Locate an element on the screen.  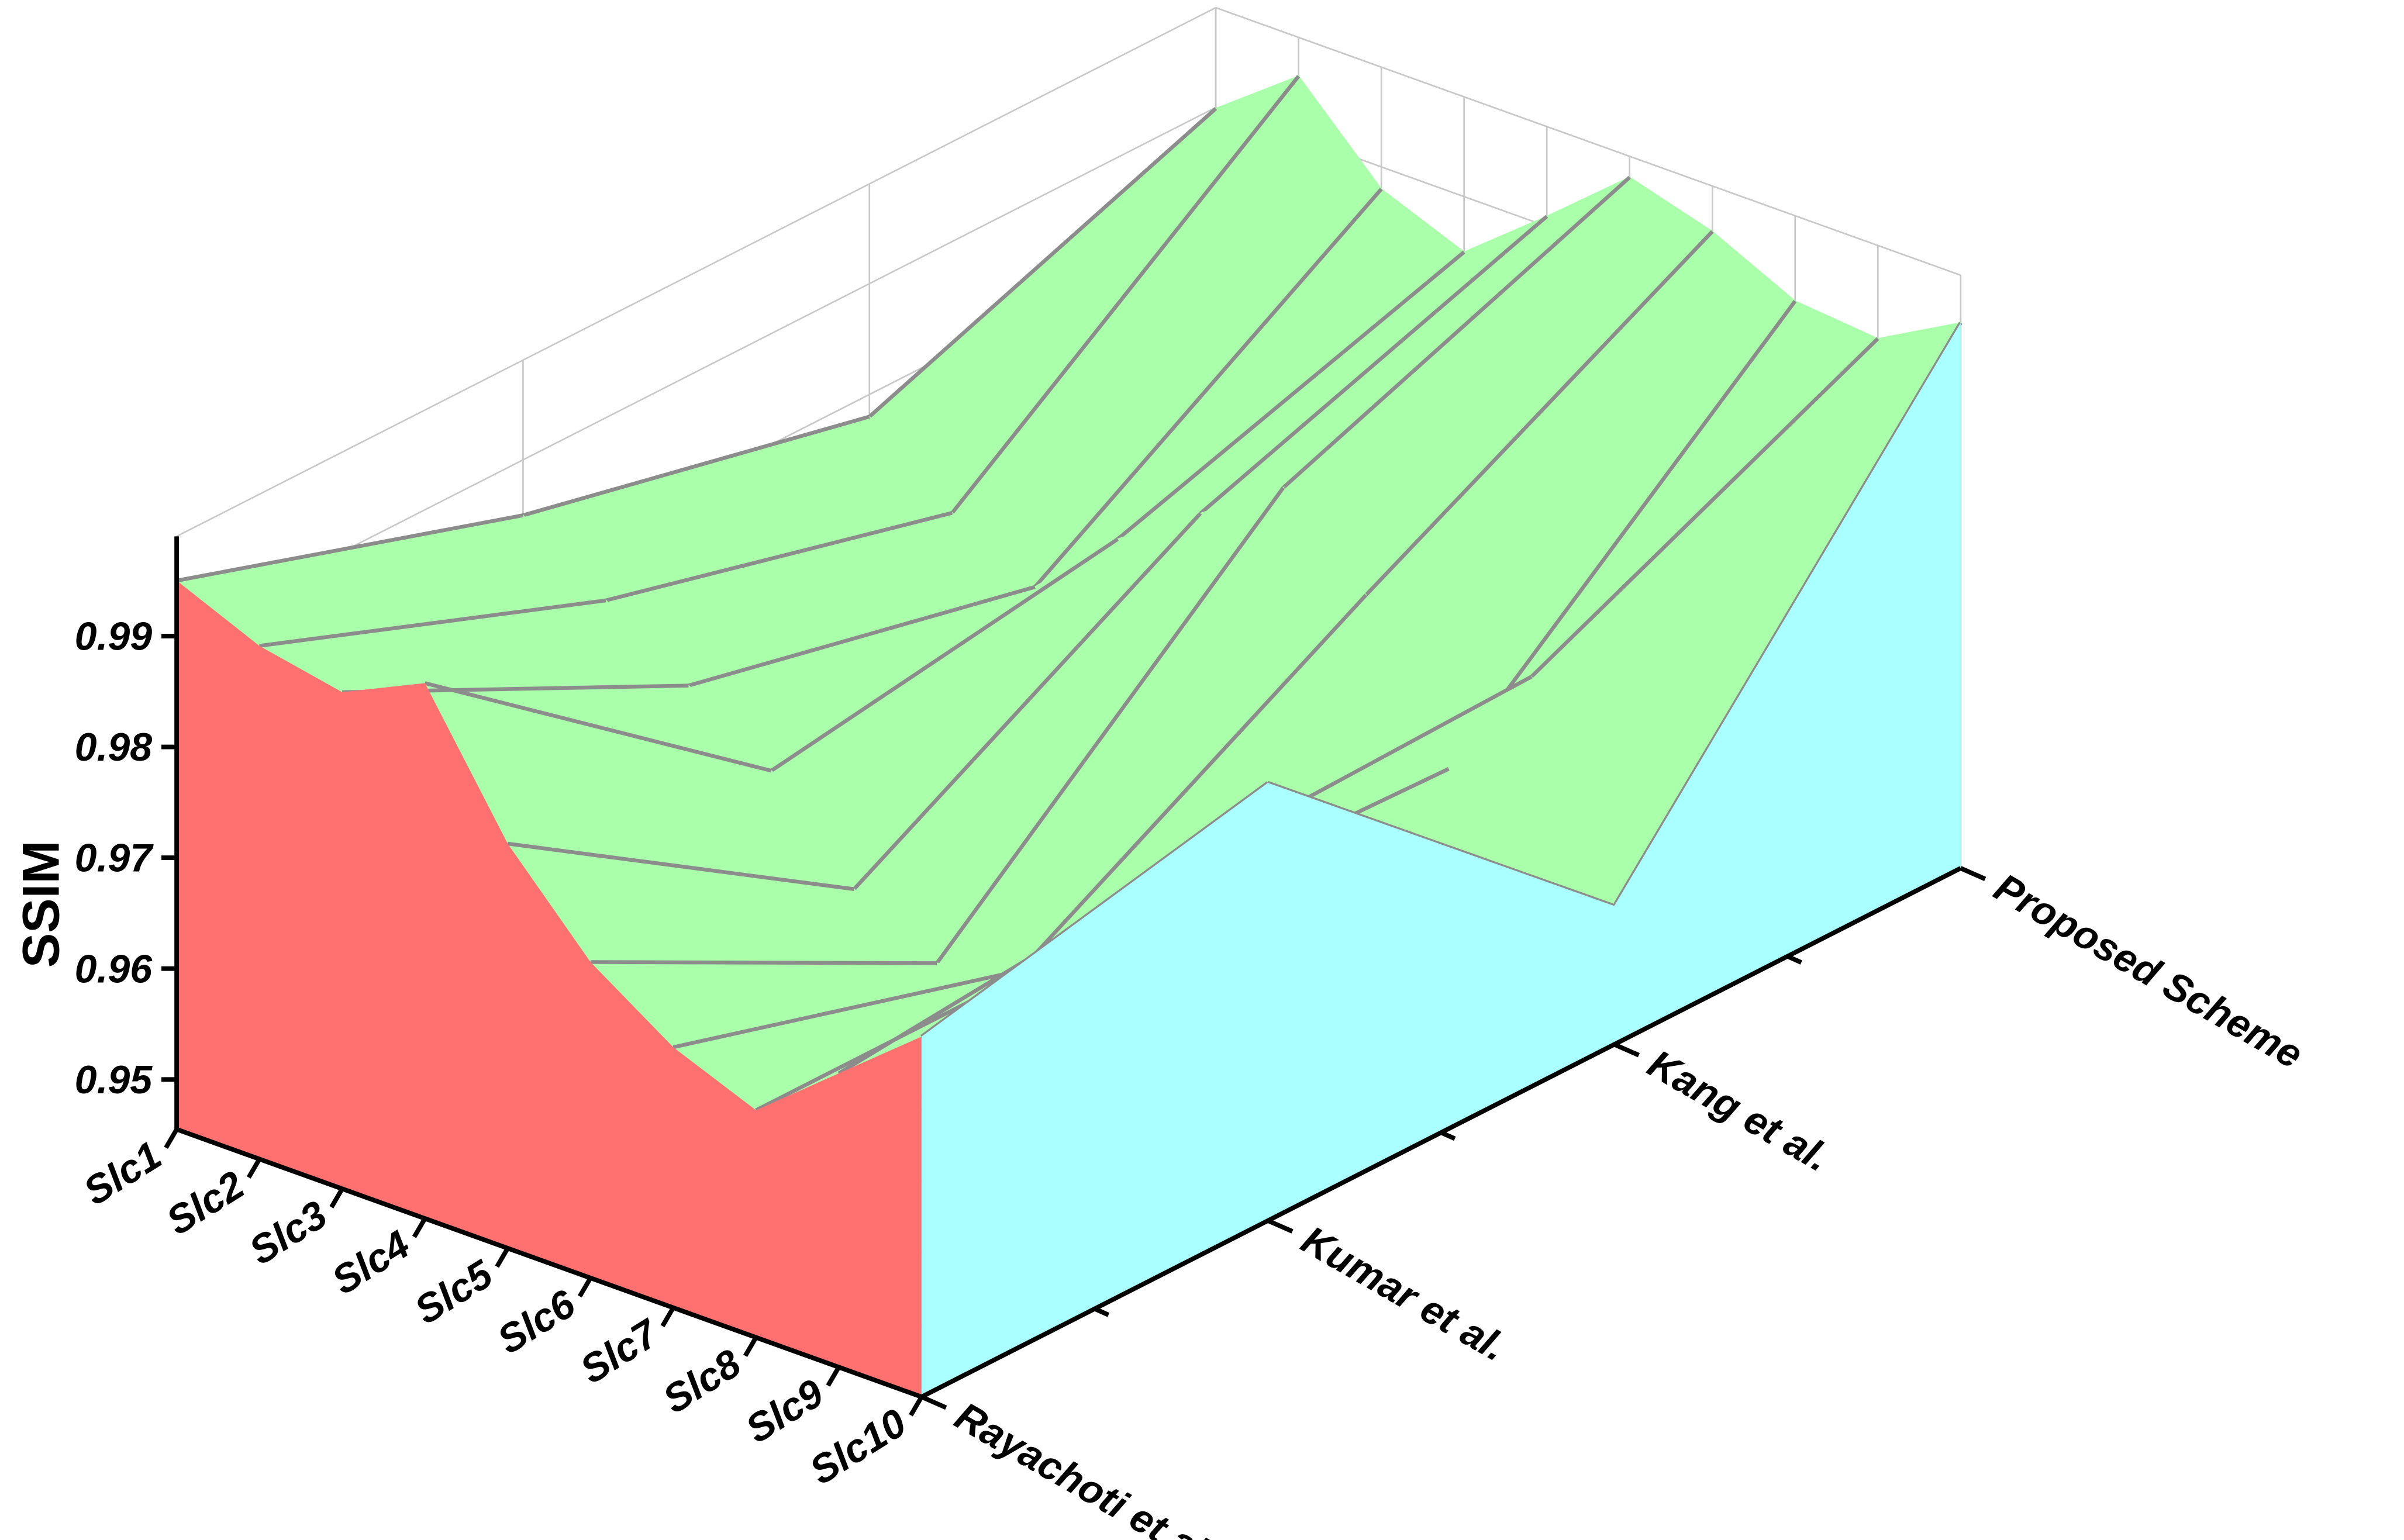
x-tick-label: Slc9 is located at coordinates (784, 1411).